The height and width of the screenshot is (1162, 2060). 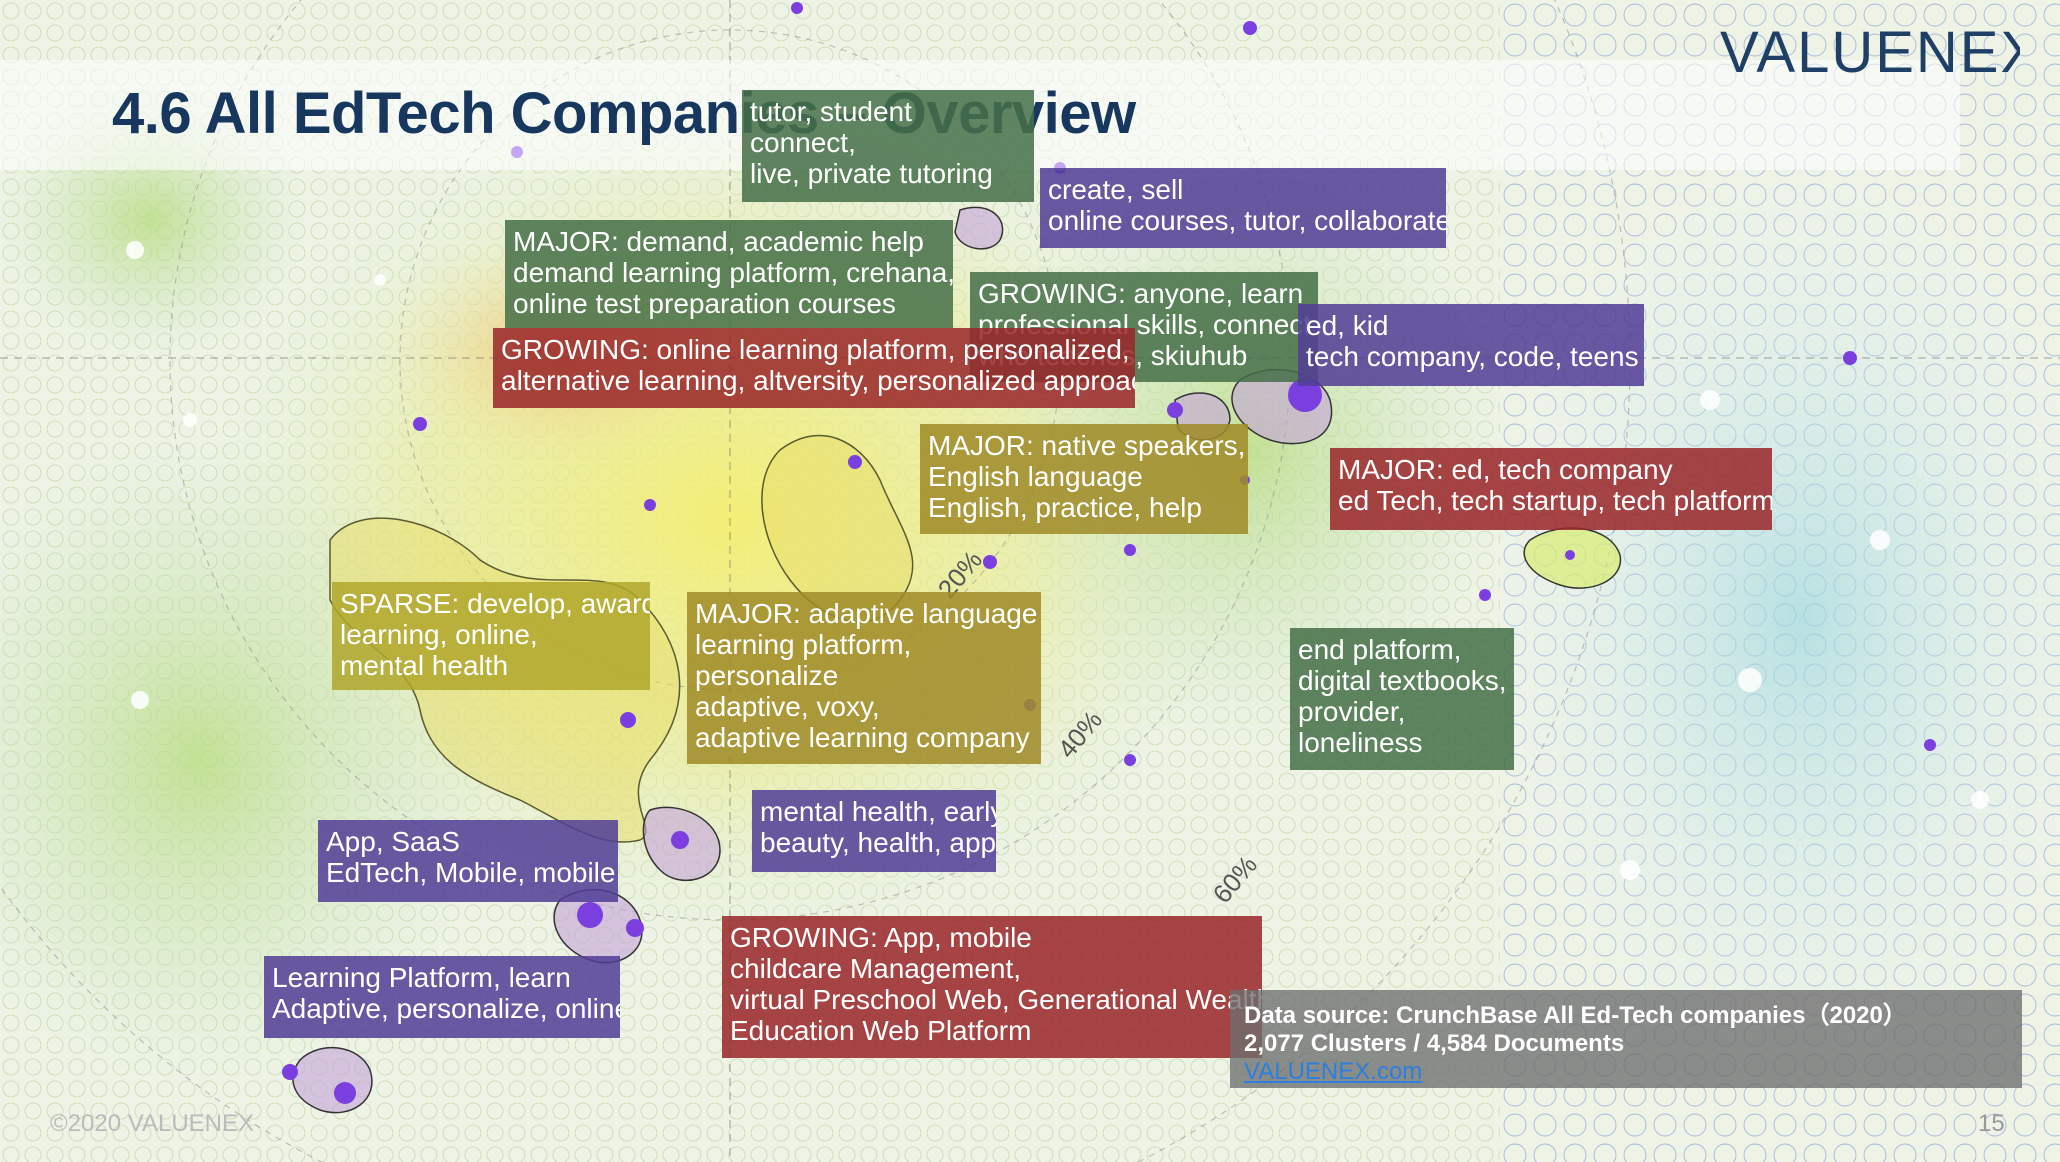 I want to click on svg-text: VALUENEX, so click(x=1870, y=52).